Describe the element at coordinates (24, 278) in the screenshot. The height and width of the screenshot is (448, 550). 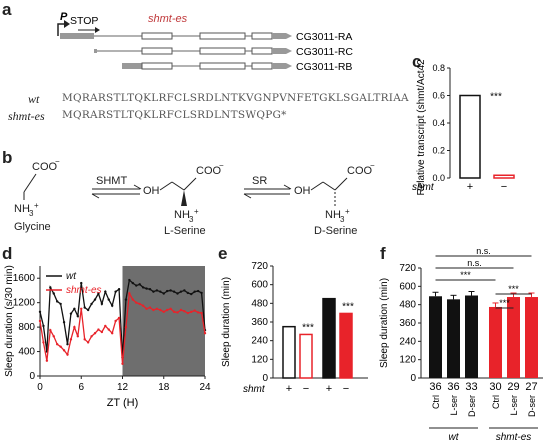
I see `y-tick-label: 1600` at that location.